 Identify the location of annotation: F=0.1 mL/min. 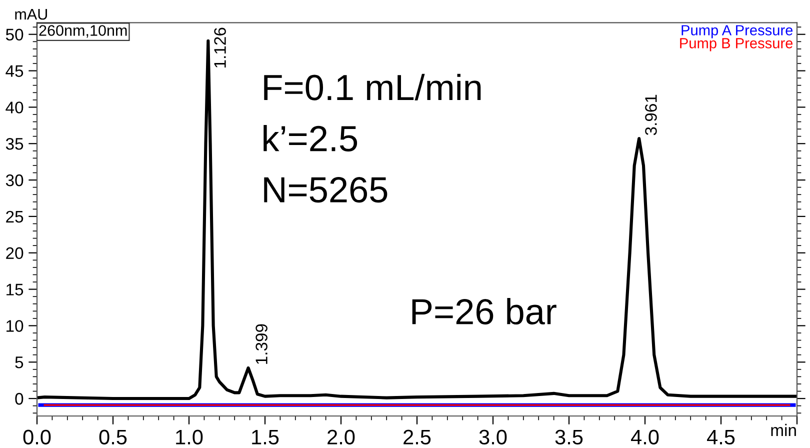
(372, 87).